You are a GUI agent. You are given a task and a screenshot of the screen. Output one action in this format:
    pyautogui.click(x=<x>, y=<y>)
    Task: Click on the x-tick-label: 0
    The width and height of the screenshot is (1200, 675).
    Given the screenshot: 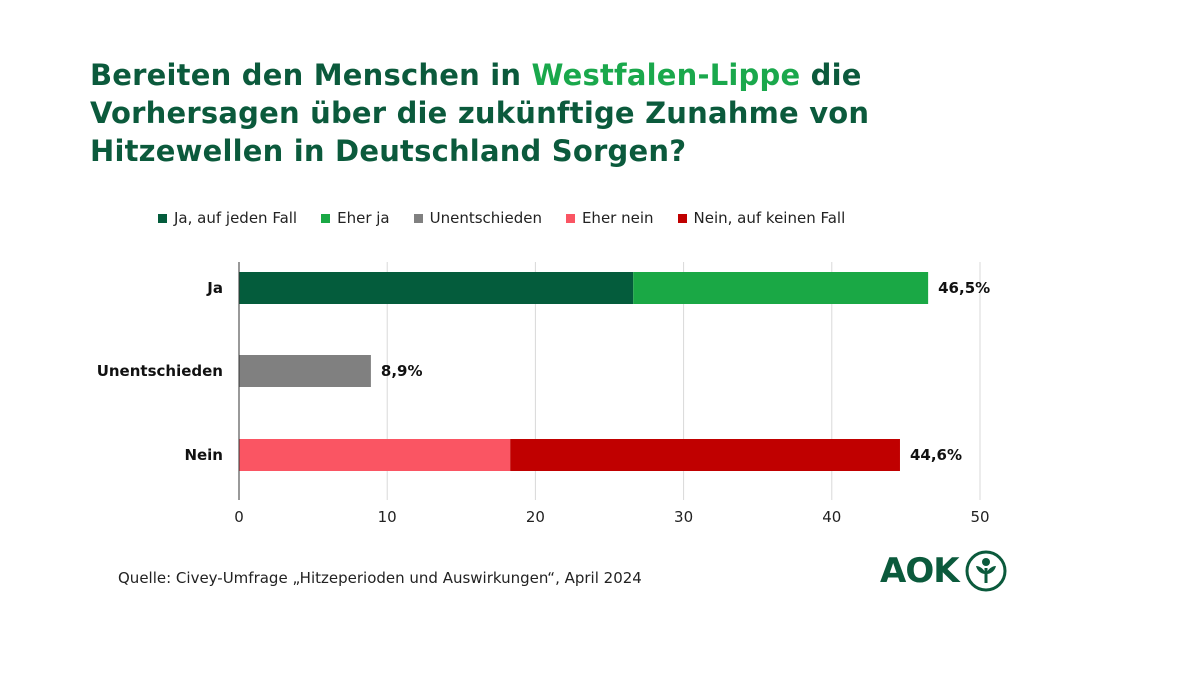 What is the action you would take?
    pyautogui.click(x=239, y=517)
    